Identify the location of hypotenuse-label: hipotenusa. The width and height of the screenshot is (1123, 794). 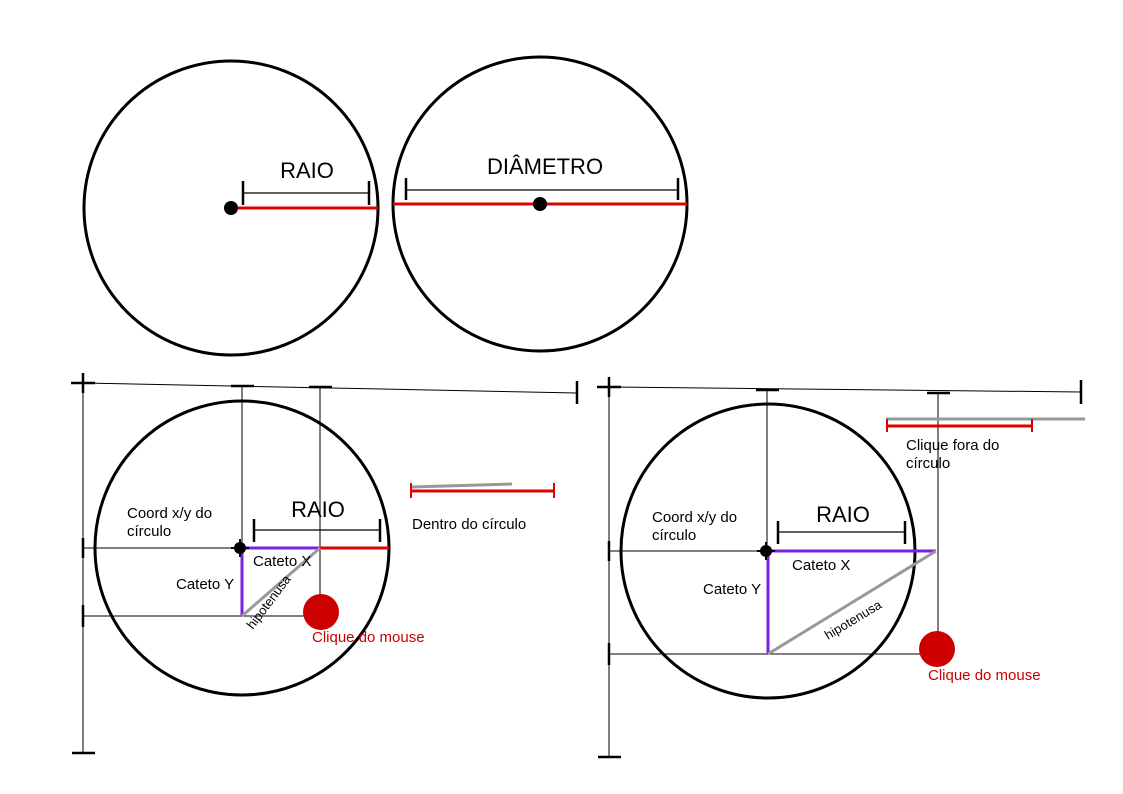
(268, 601).